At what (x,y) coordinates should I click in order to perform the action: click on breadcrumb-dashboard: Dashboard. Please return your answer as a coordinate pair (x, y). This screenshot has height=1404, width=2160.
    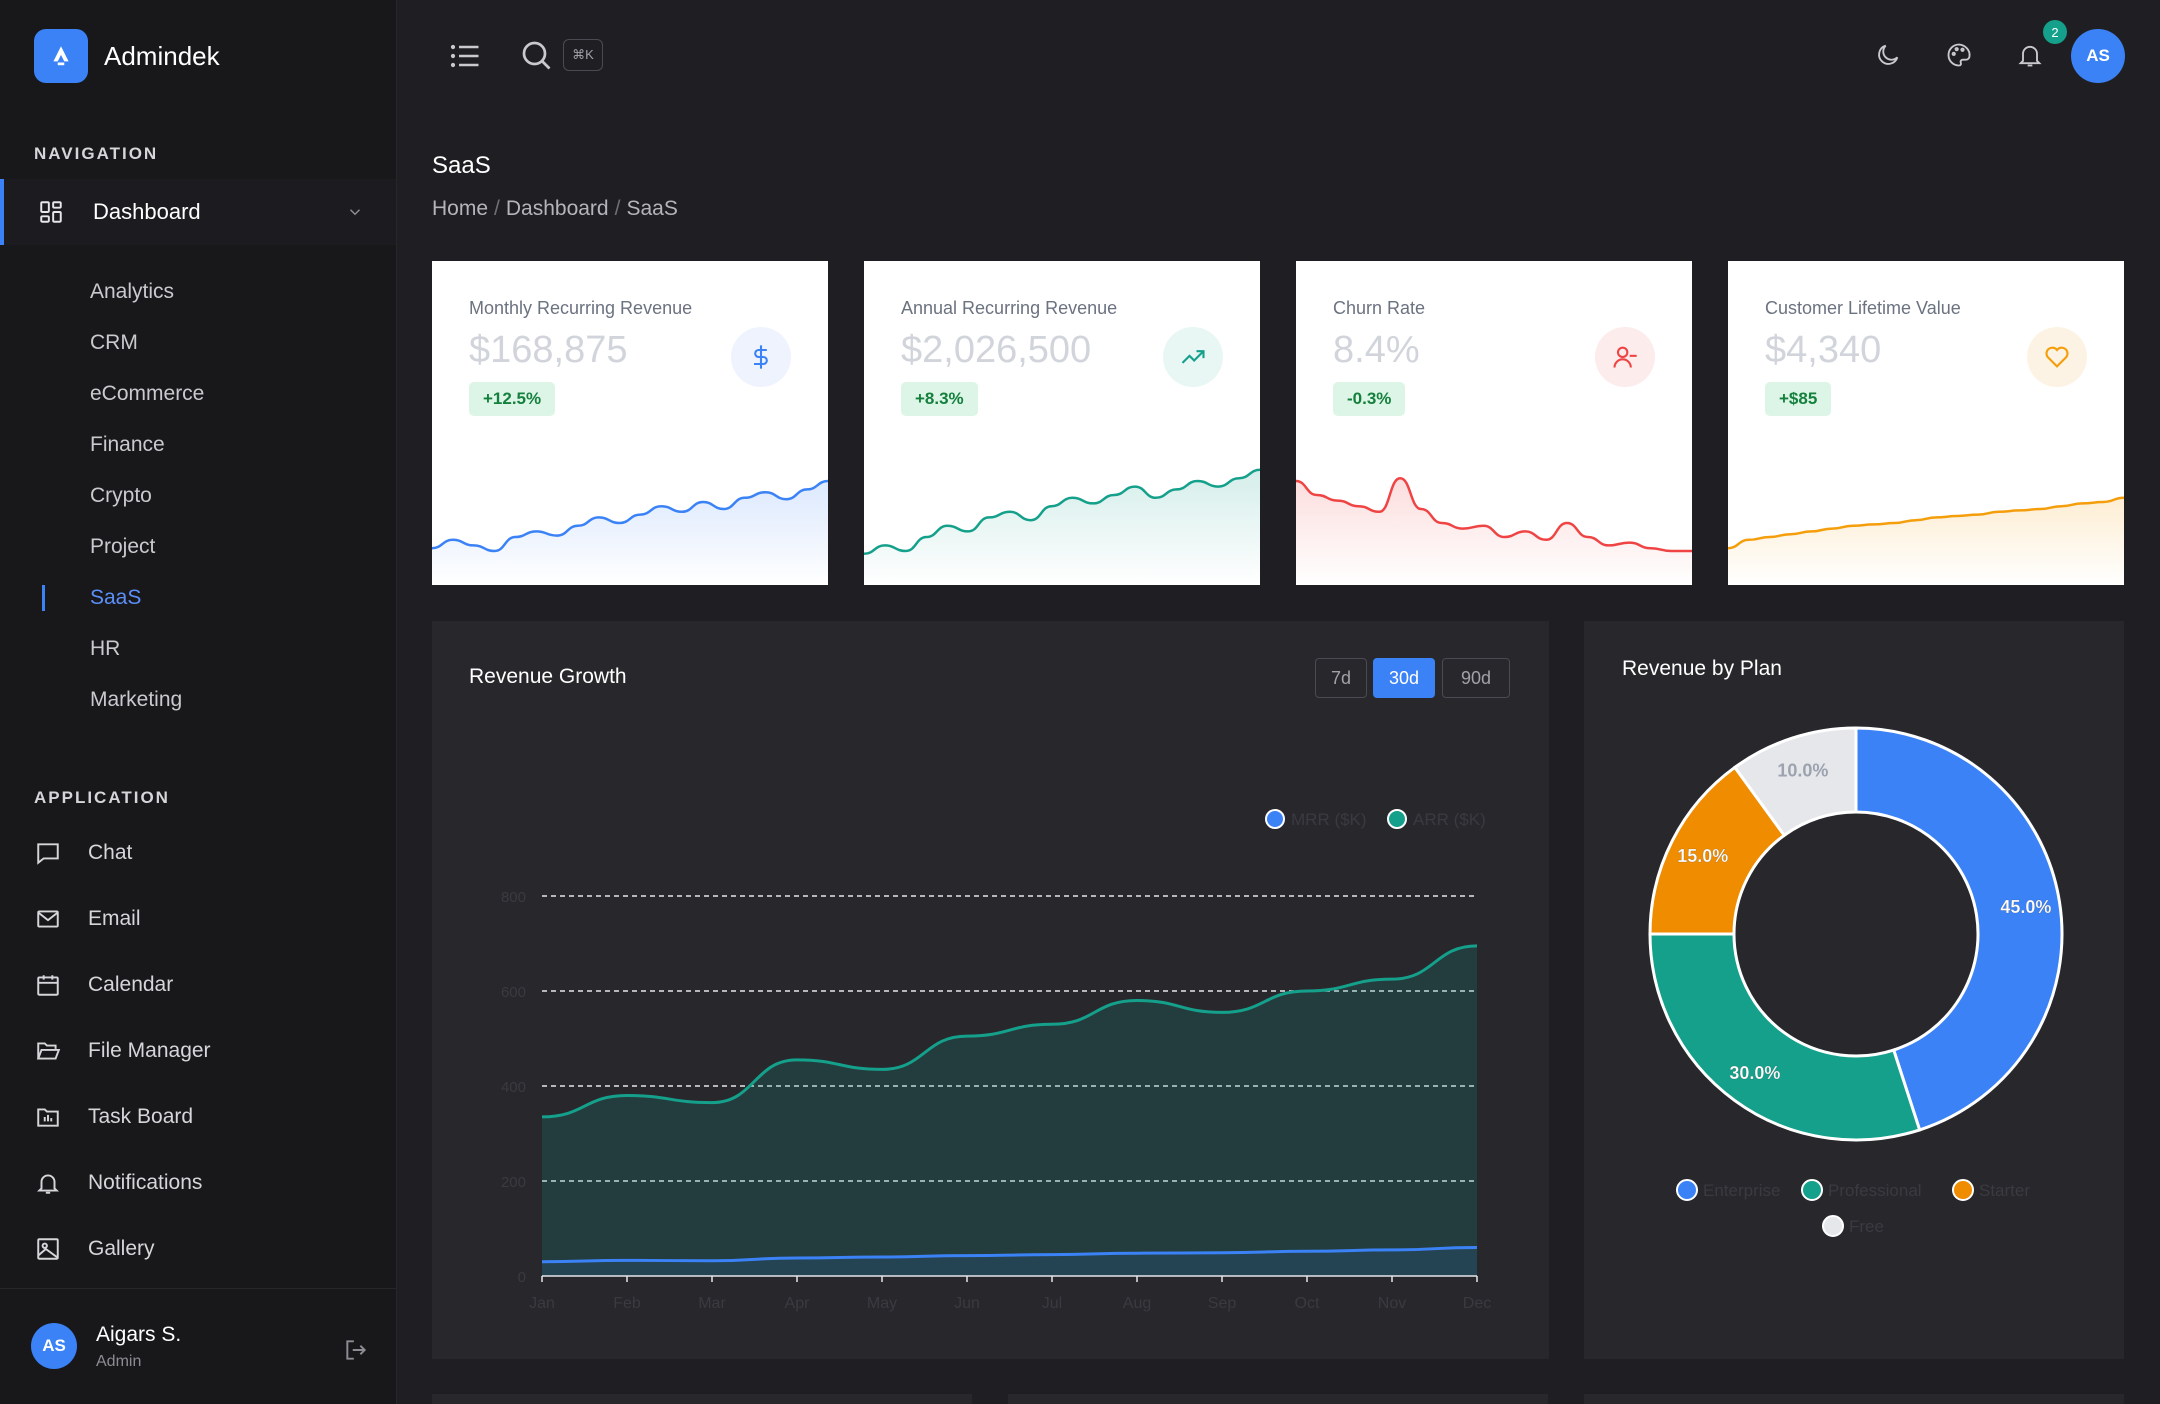
    Looking at the image, I should click on (557, 208).